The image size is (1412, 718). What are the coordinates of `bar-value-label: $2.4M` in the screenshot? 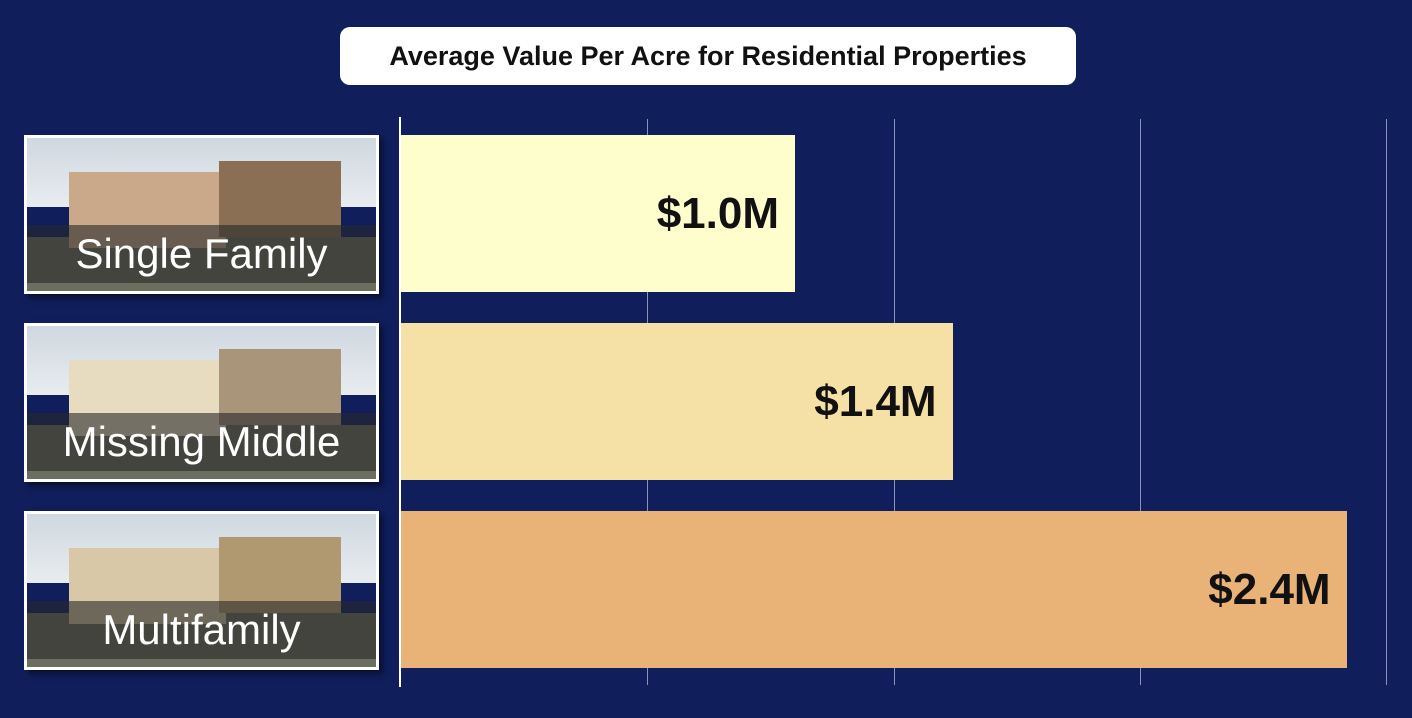 It's located at (1269, 589).